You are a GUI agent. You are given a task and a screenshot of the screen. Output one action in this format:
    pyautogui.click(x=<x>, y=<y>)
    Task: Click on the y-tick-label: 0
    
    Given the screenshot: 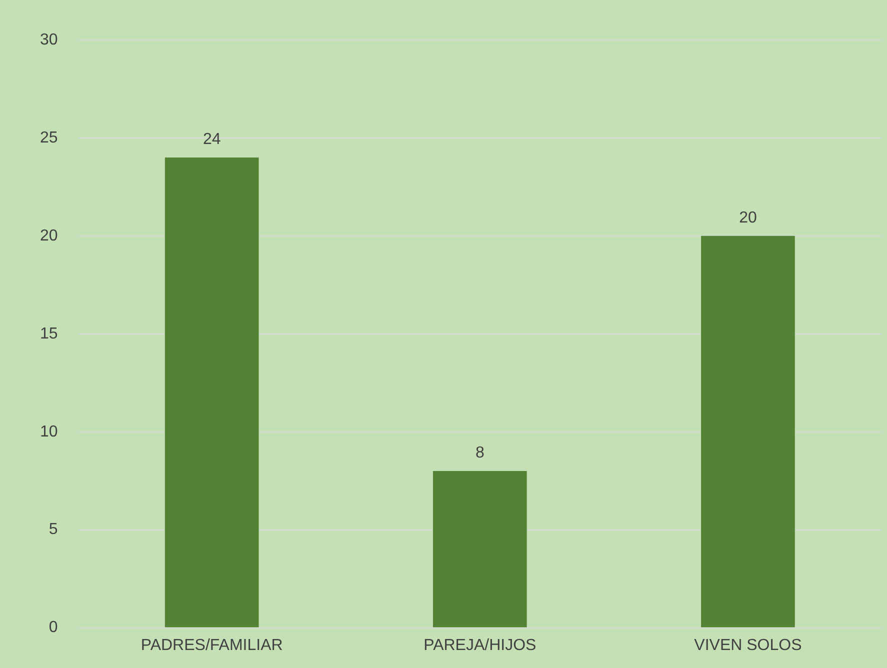 What is the action you would take?
    pyautogui.click(x=53, y=627)
    